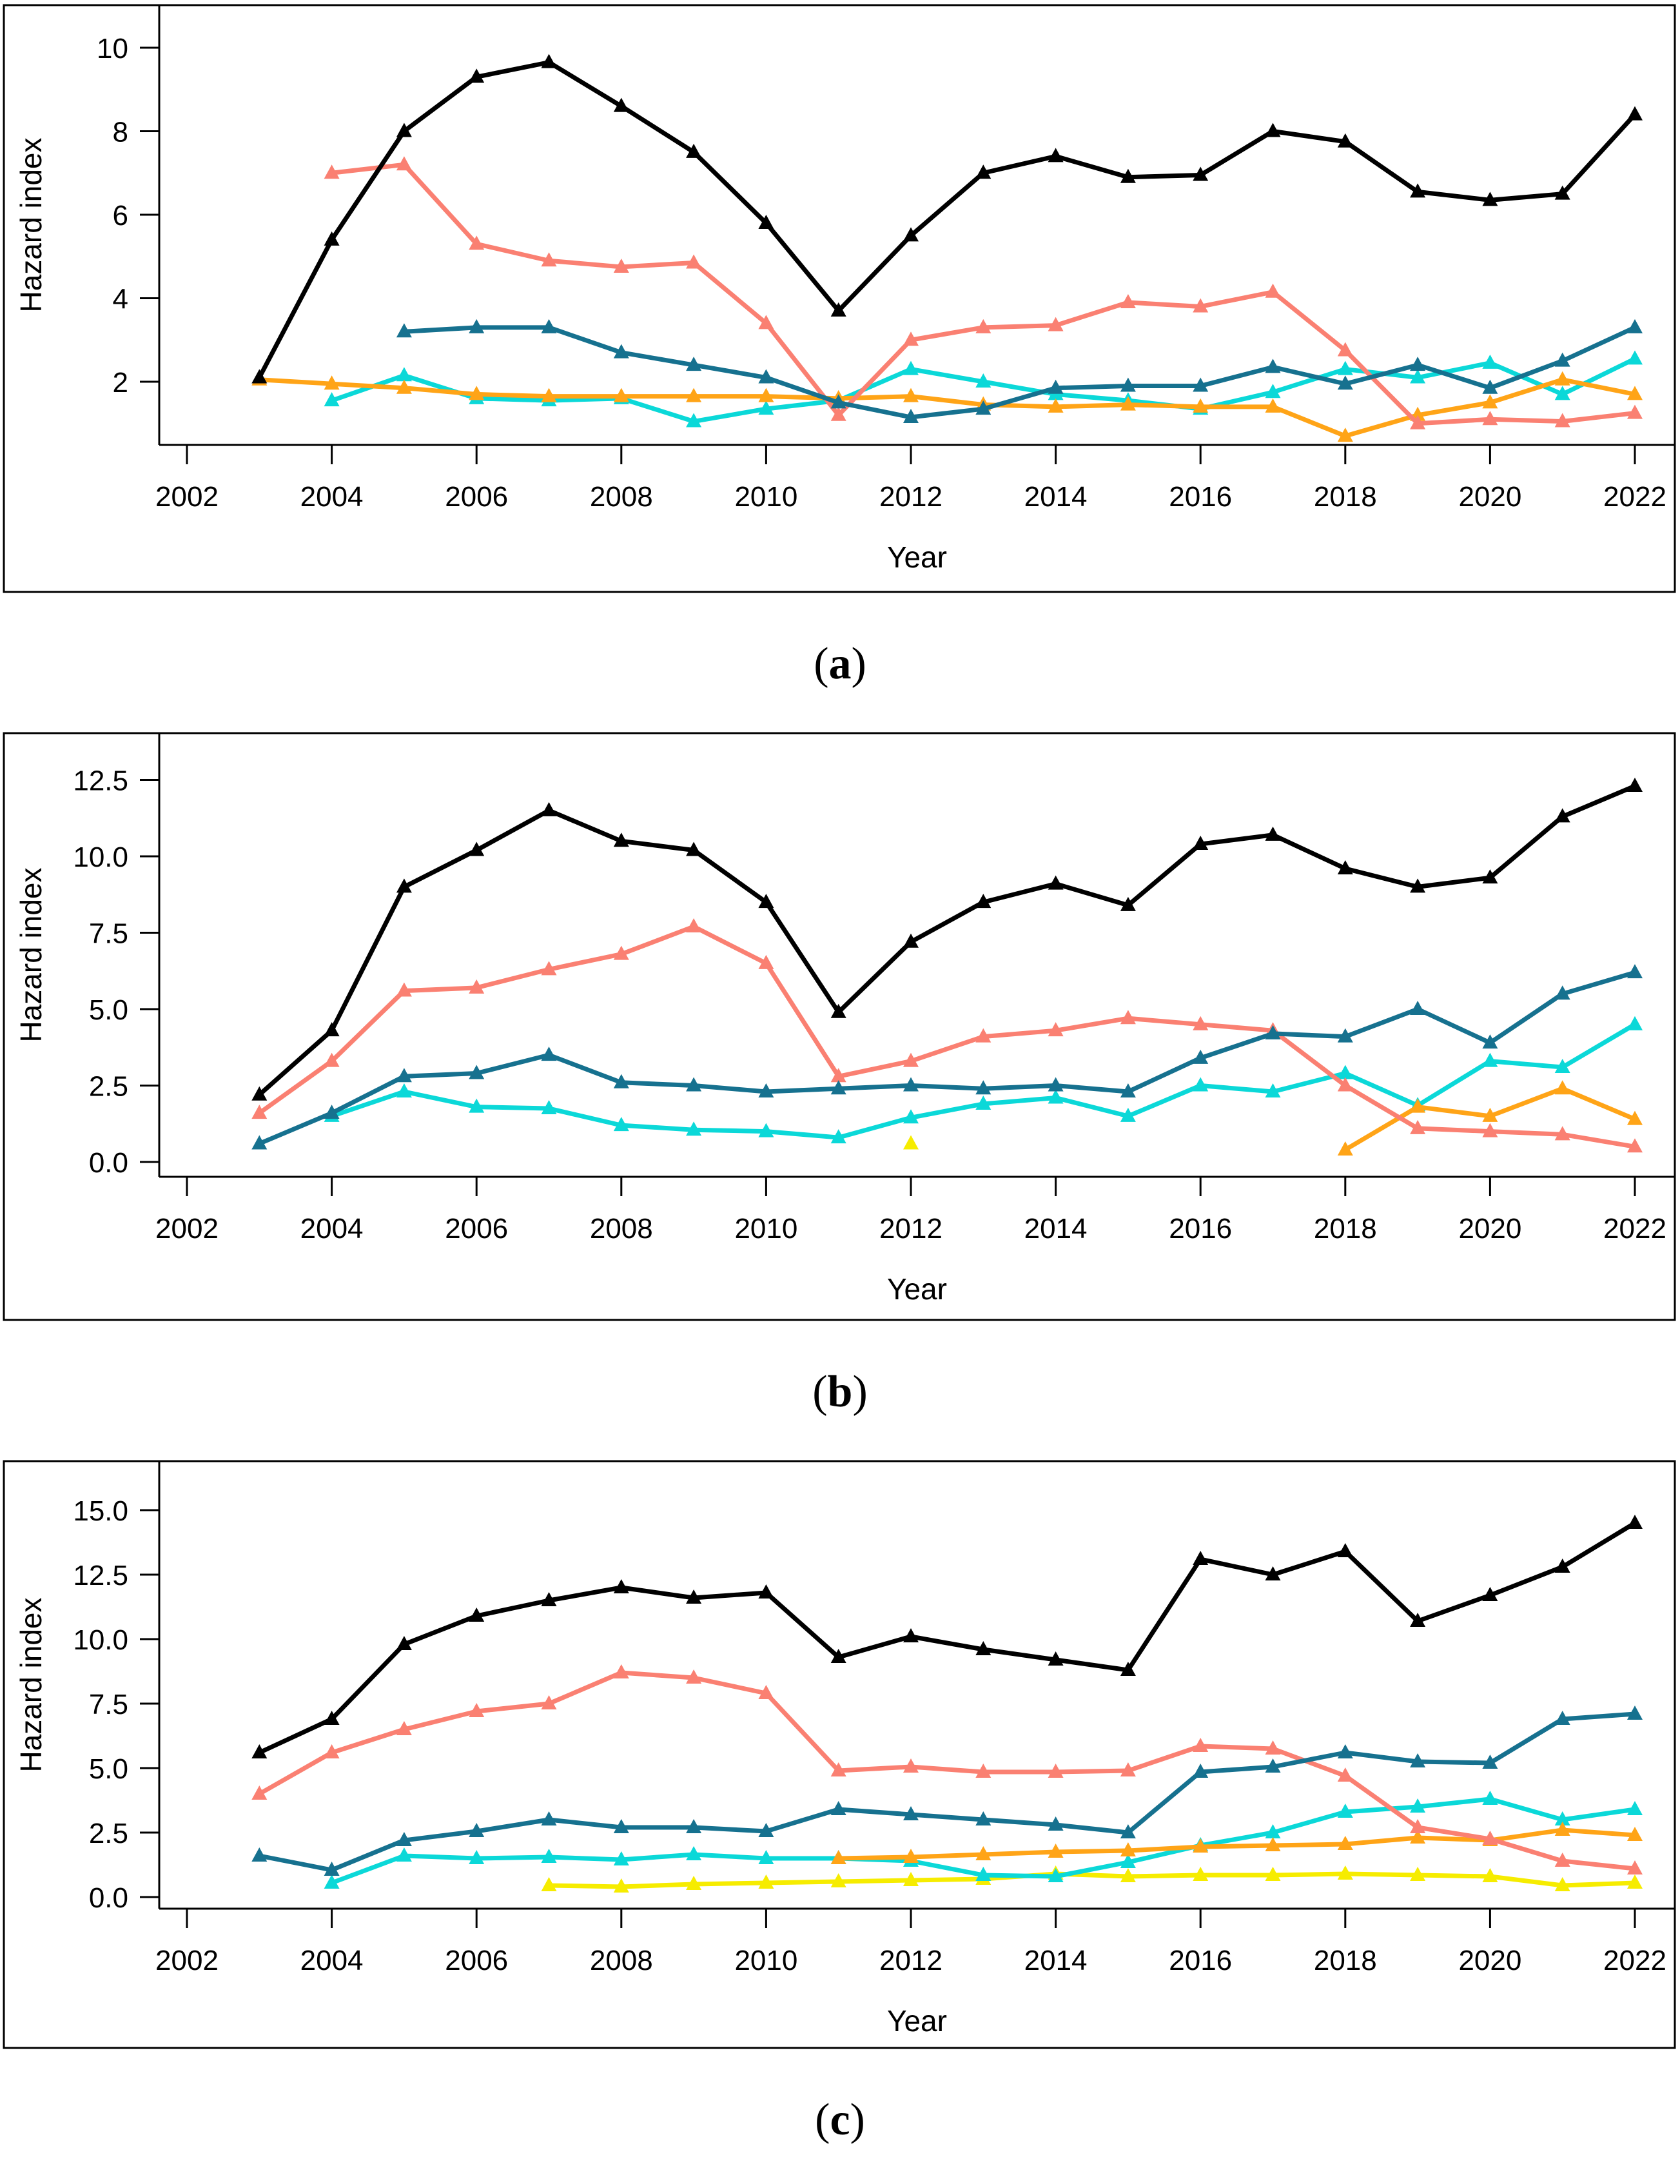 This screenshot has height=2184, width=1680. What do you see at coordinates (765, 1228) in the screenshot?
I see `x-tick-label: 2010` at bounding box center [765, 1228].